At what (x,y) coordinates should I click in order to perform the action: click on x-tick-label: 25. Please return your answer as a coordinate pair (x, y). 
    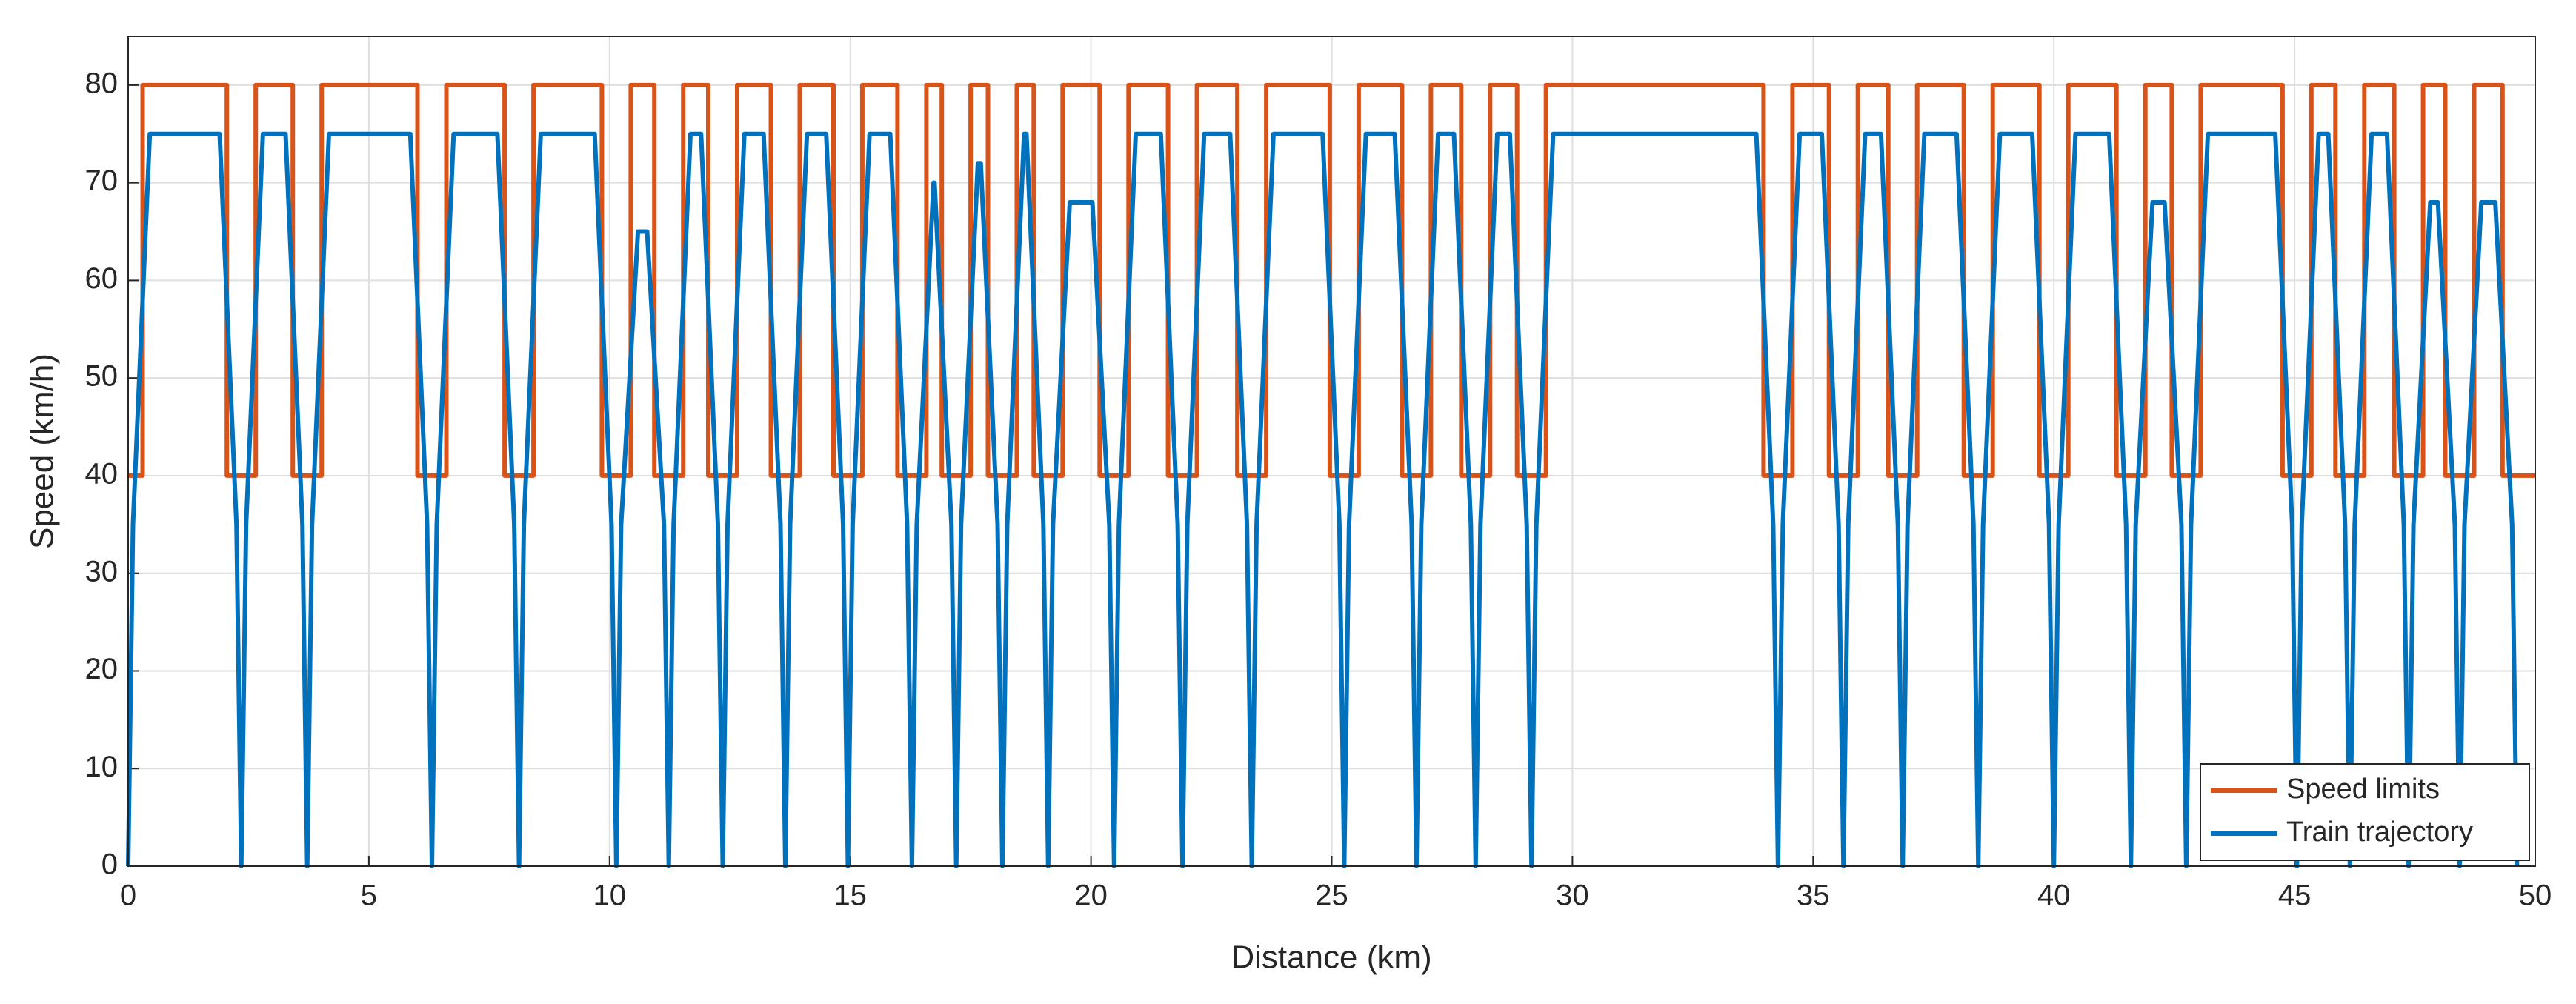
    Looking at the image, I should click on (1331, 896).